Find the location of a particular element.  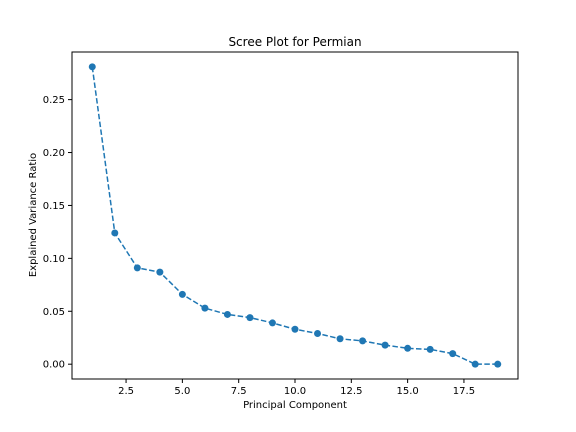

x-tick-label: 2.5 is located at coordinates (126, 391).